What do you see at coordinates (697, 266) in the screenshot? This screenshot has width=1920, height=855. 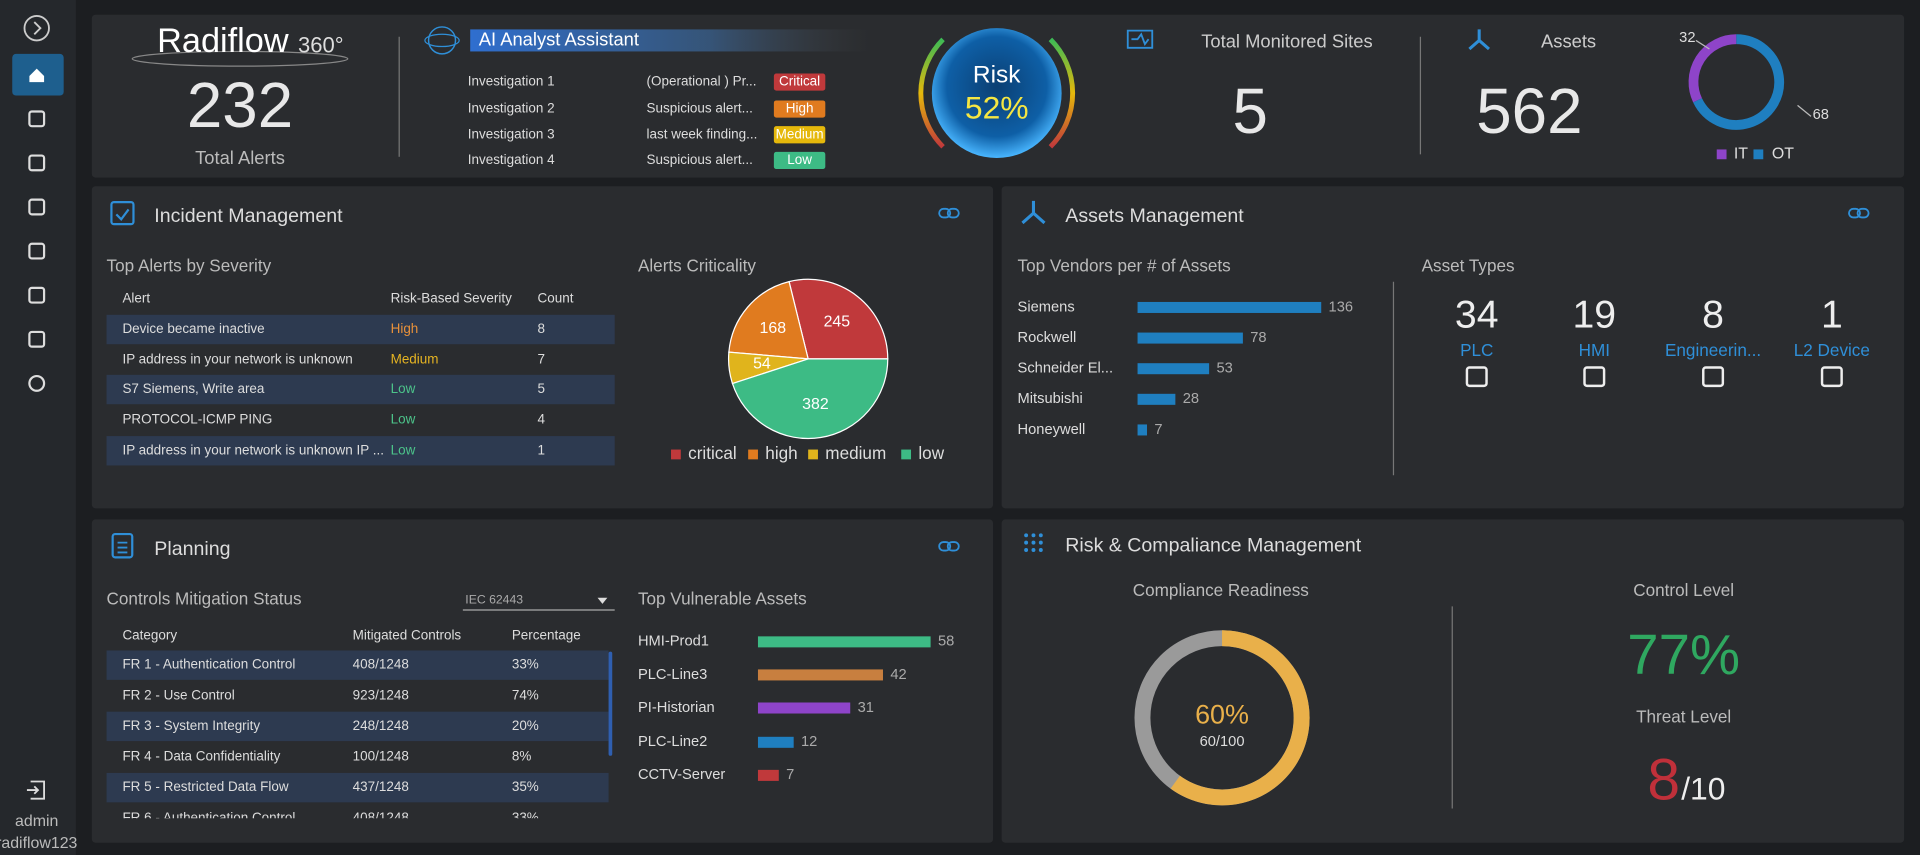 I see `section-title: Alerts Criticality` at bounding box center [697, 266].